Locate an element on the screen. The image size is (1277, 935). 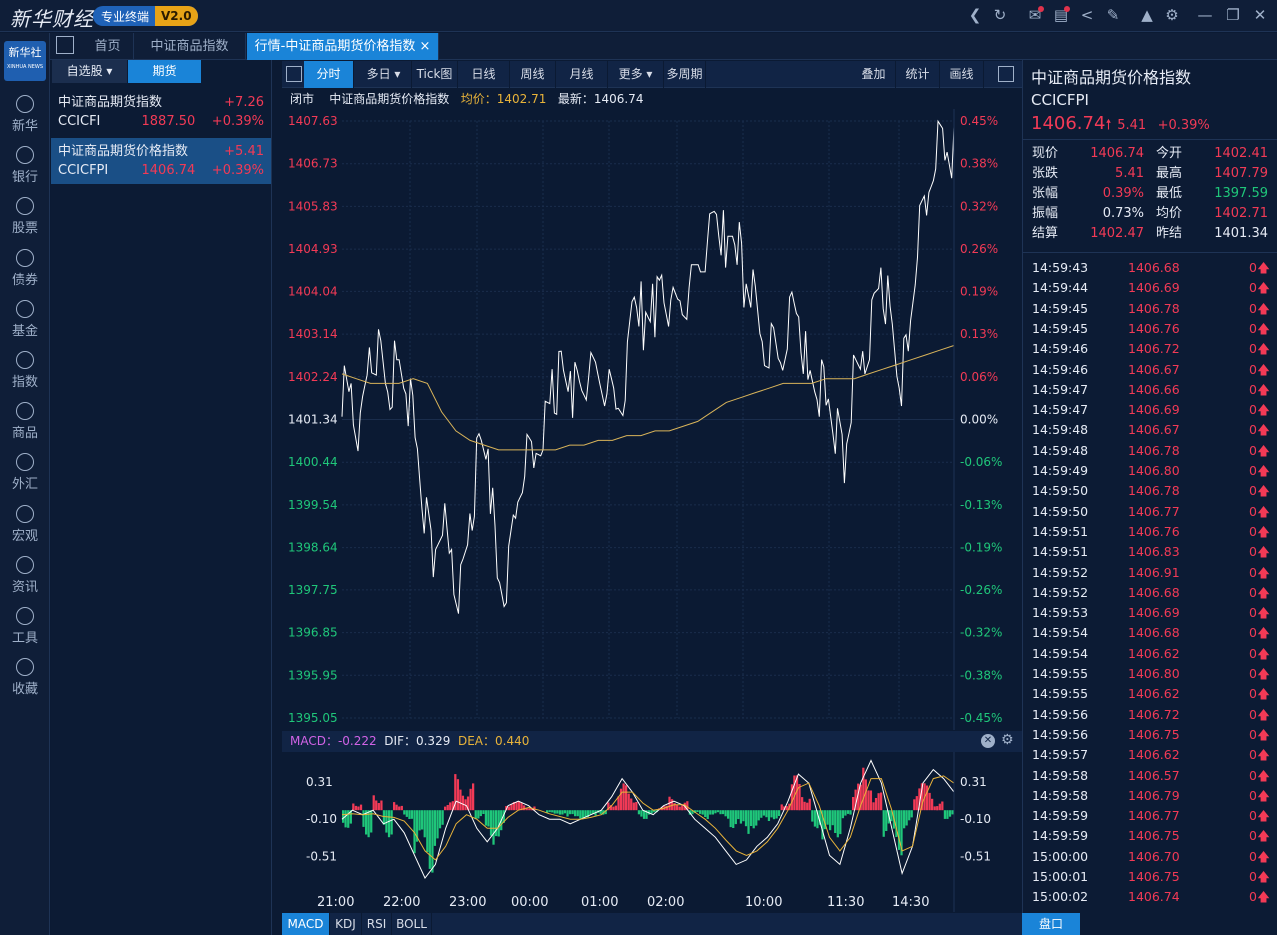
refresh-icon: ↻ is located at coordinates (1000, 15).